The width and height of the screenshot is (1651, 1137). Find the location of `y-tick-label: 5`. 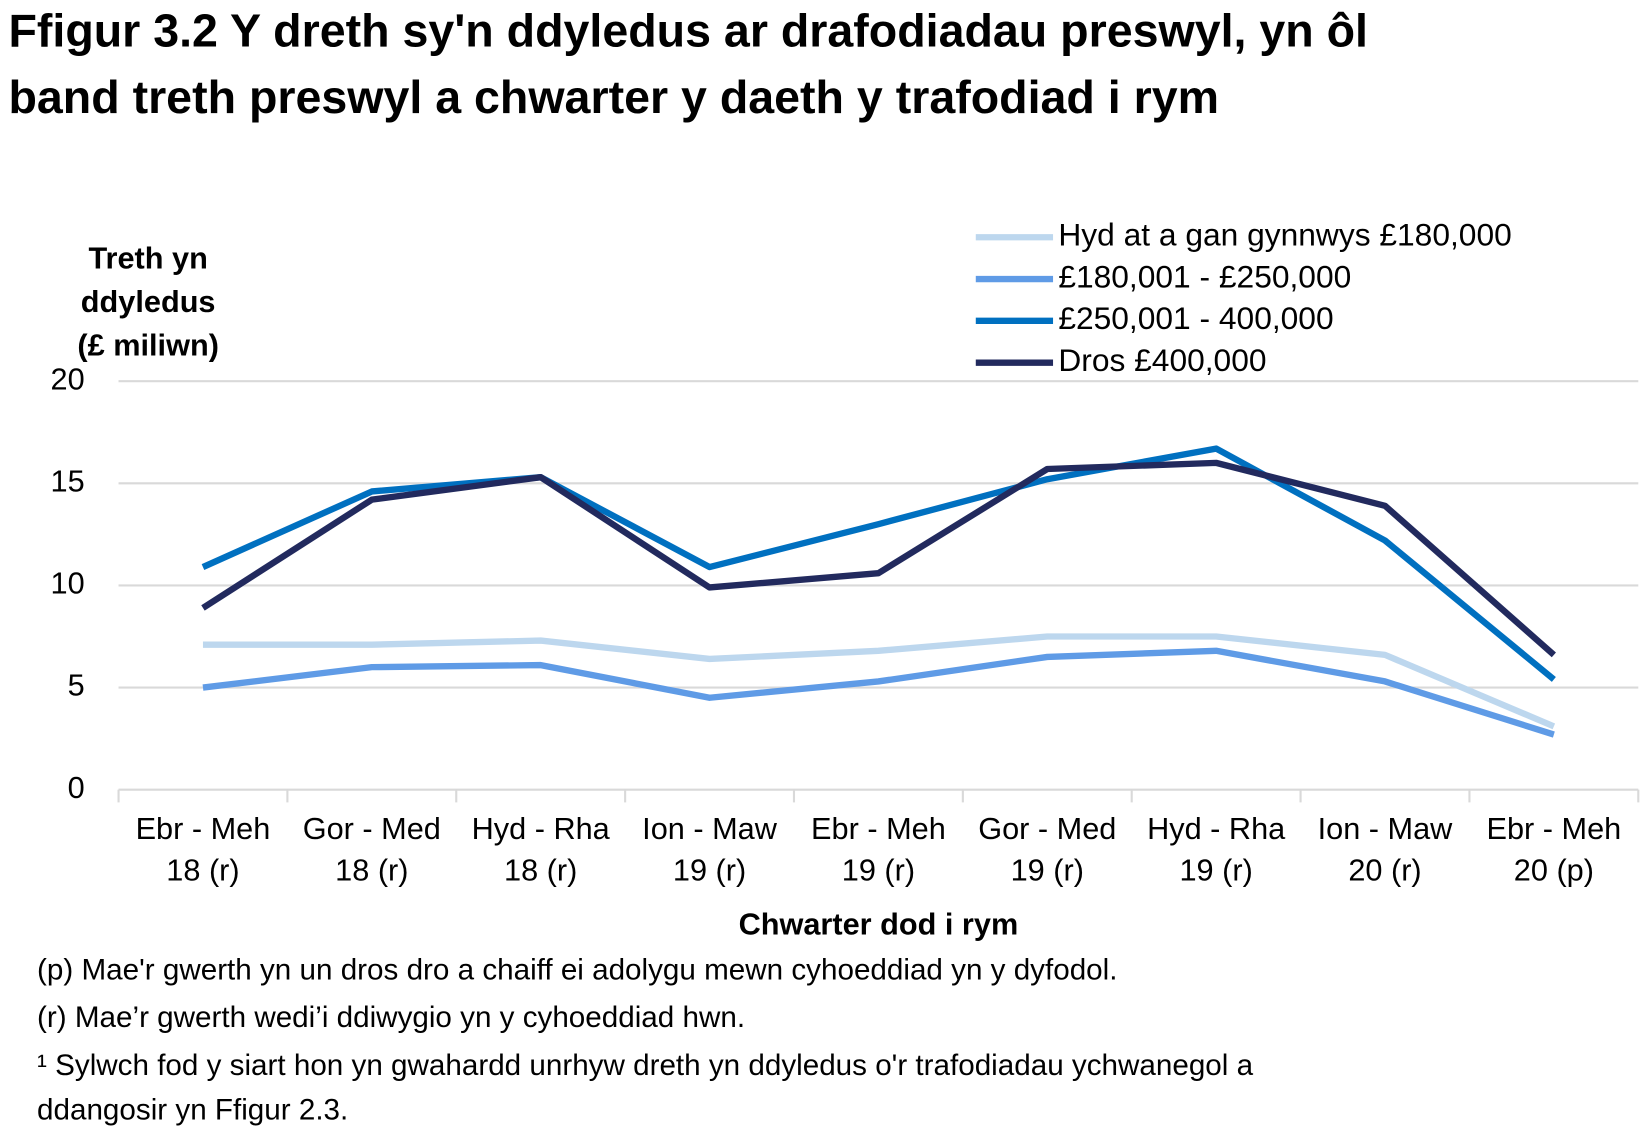

y-tick-label: 5 is located at coordinates (76, 685).